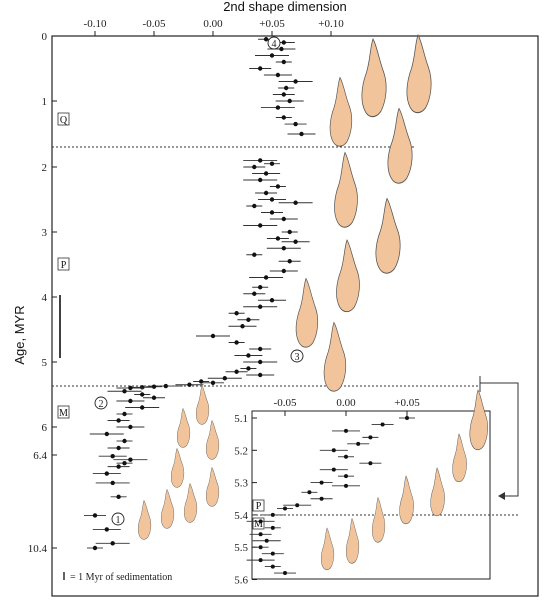  Describe the element at coordinates (154, 24) in the screenshot. I see `x-tick-label: -0.05` at that location.